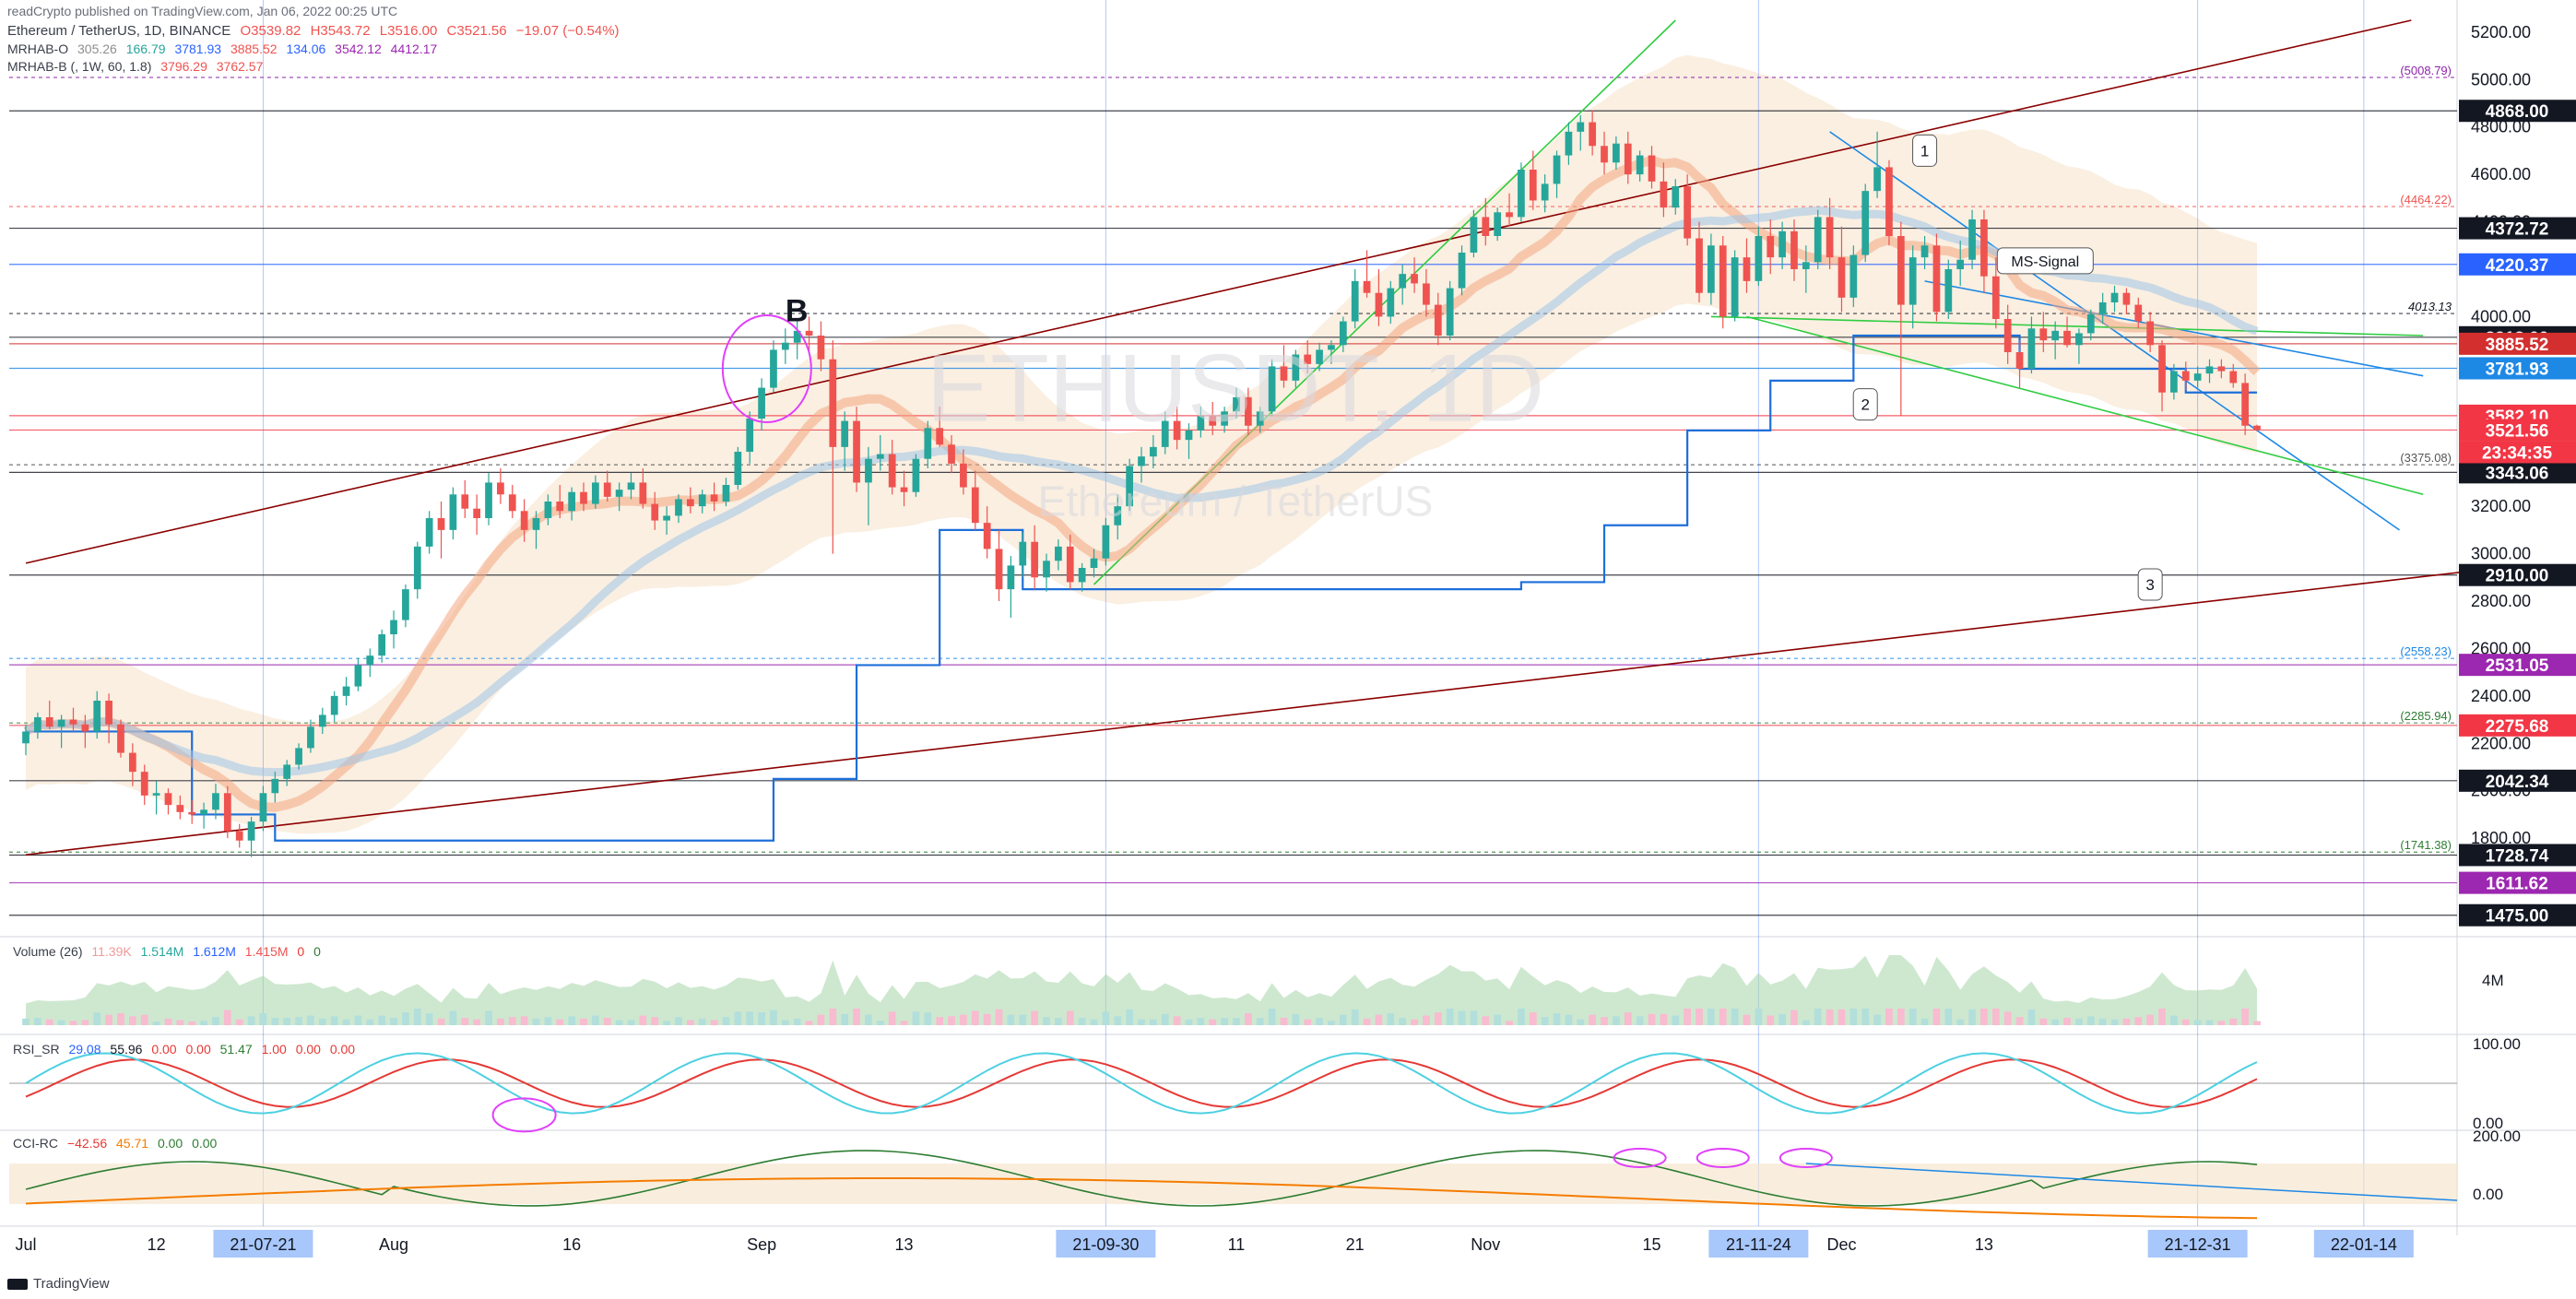 The height and width of the screenshot is (1299, 2576). What do you see at coordinates (266, 951) in the screenshot?
I see `volume-value: 1.415M` at bounding box center [266, 951].